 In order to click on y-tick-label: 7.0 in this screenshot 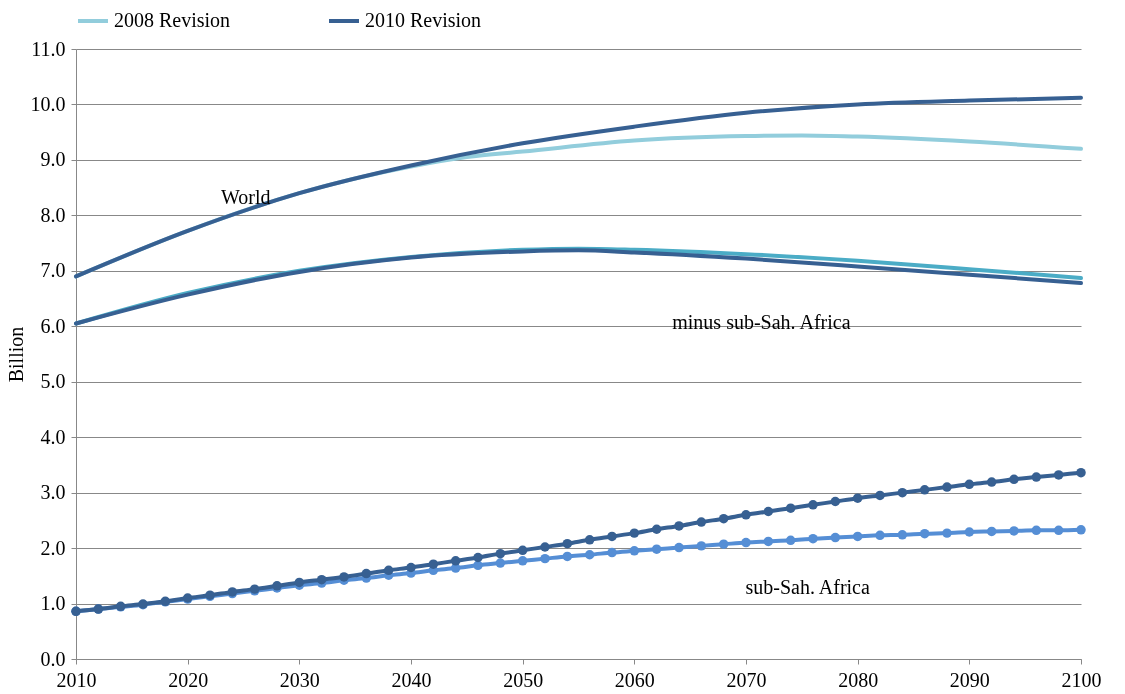, I will do `click(53, 270)`.